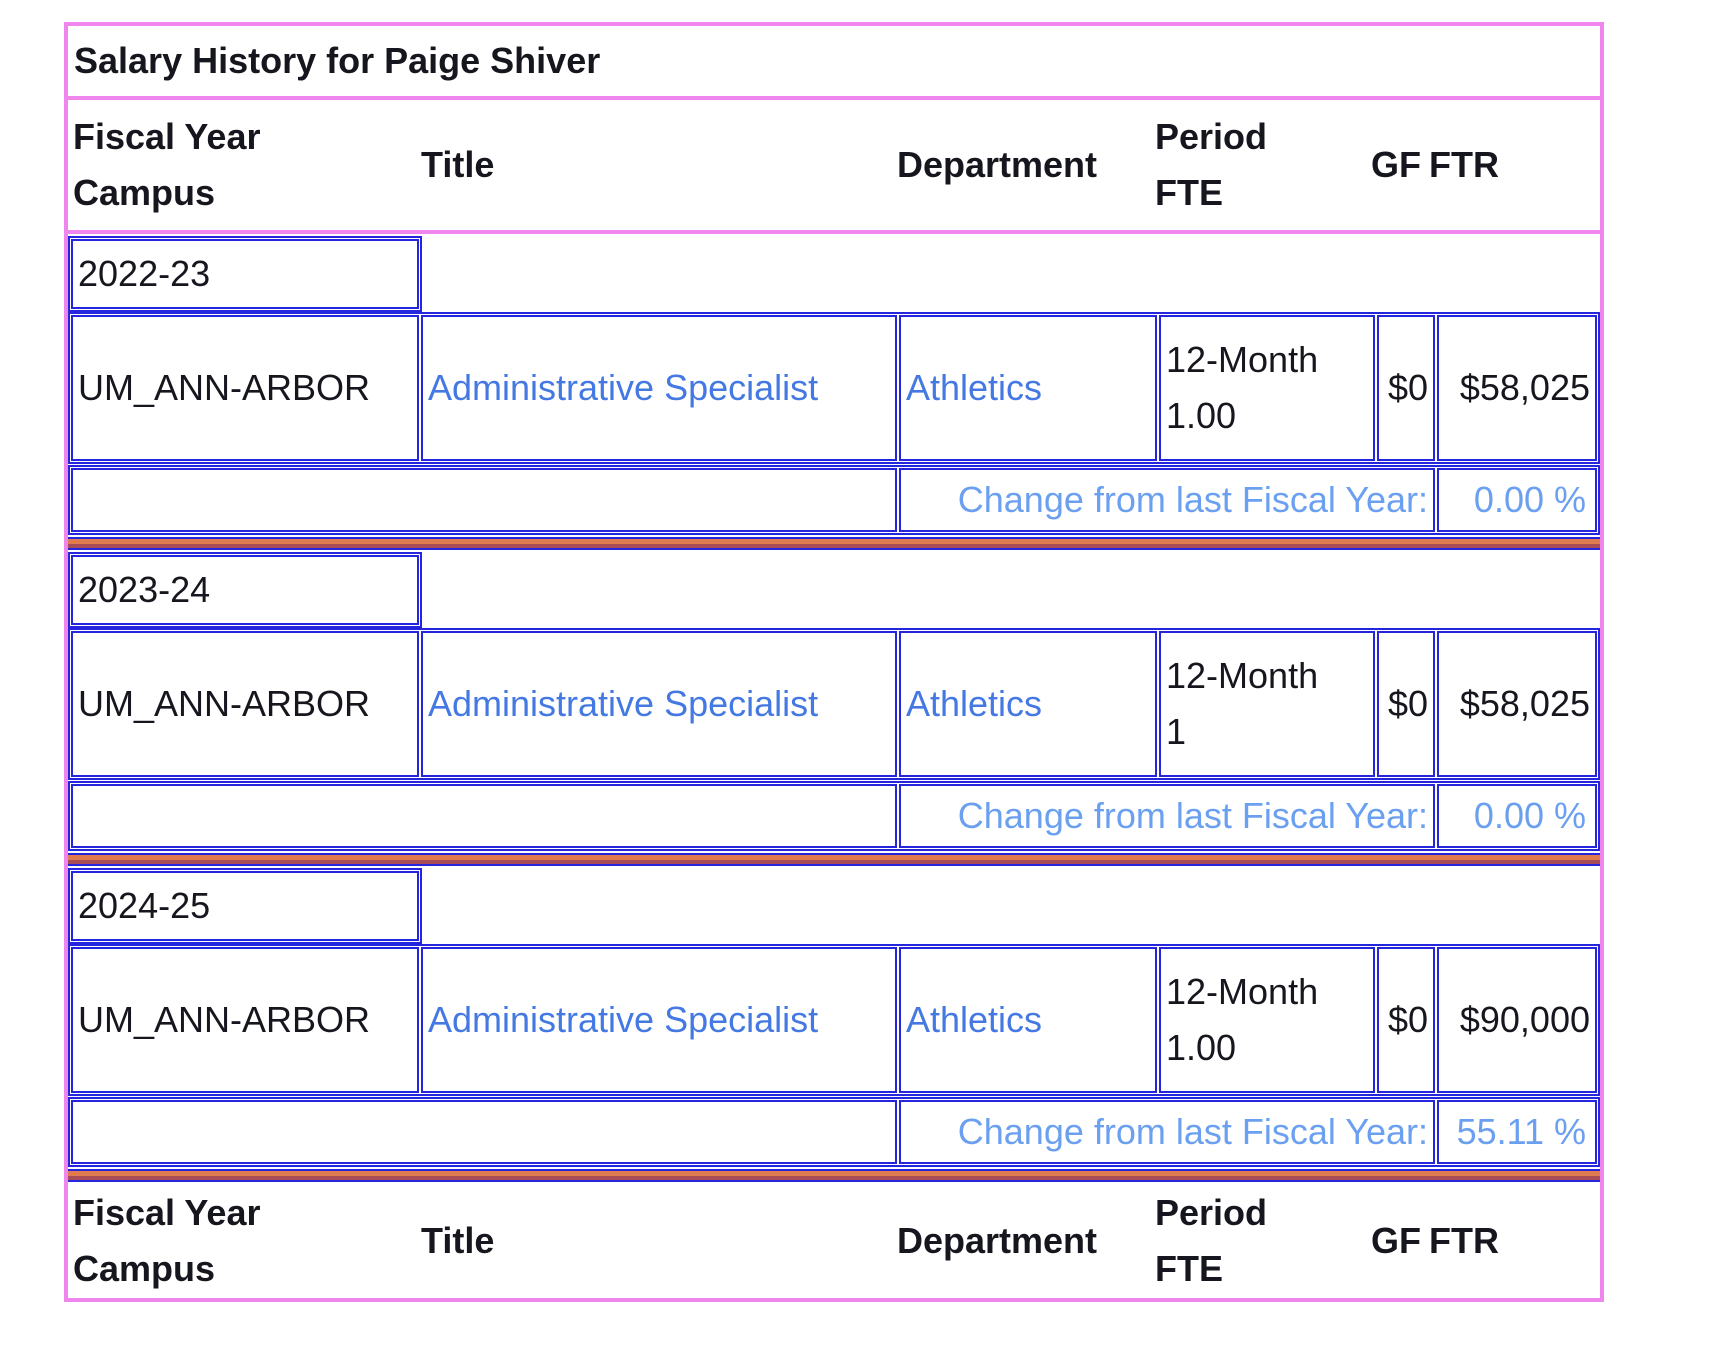  I want to click on footer-header-ftr: FTR, so click(1464, 1241).